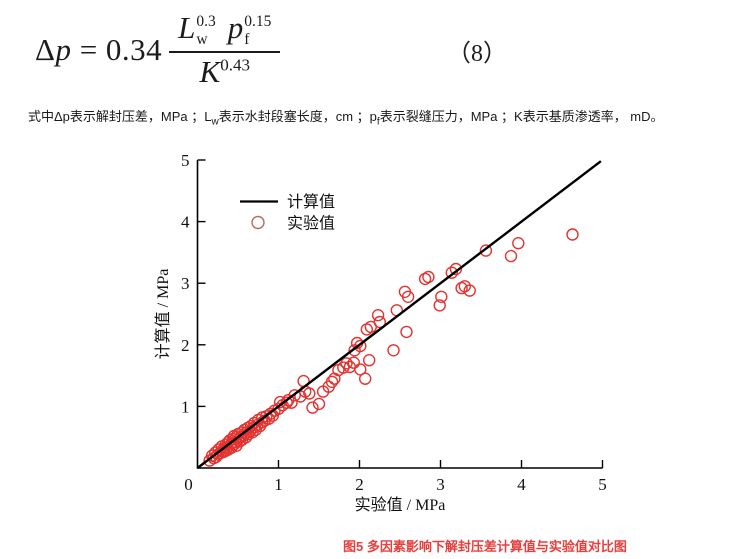  What do you see at coordinates (278, 484) in the screenshot?
I see `x-tick-label: 1` at bounding box center [278, 484].